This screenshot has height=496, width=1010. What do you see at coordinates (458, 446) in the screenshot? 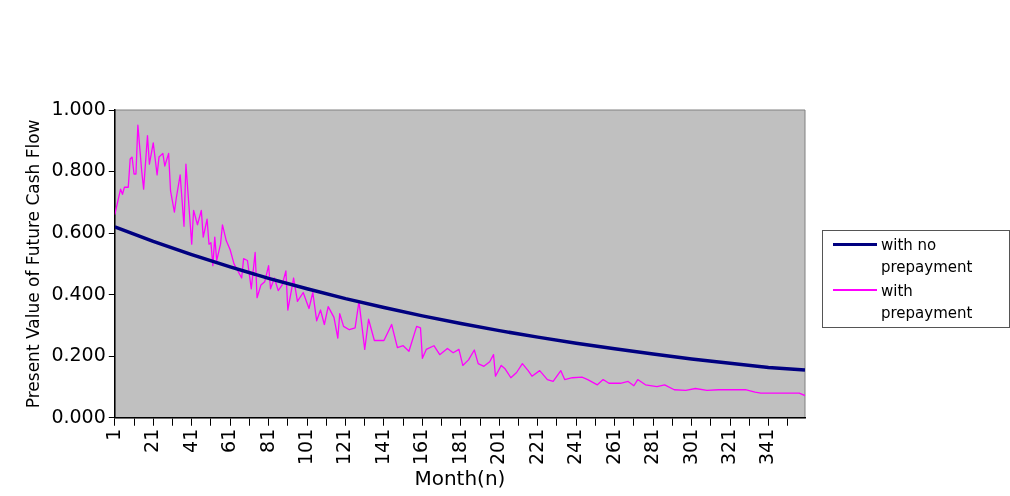
I see `x-tick-label: 181` at bounding box center [458, 446].